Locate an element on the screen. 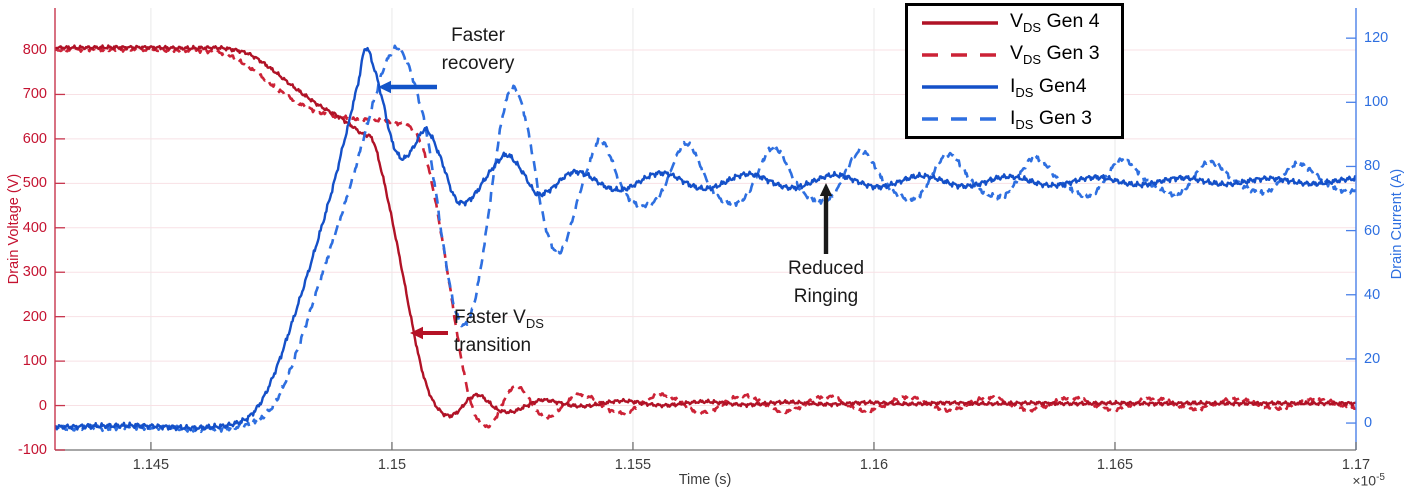 Image resolution: width=1415 pixels, height=496 pixels. legend-item-ids-gen4: IDS Gen4 is located at coordinates (1014, 87).